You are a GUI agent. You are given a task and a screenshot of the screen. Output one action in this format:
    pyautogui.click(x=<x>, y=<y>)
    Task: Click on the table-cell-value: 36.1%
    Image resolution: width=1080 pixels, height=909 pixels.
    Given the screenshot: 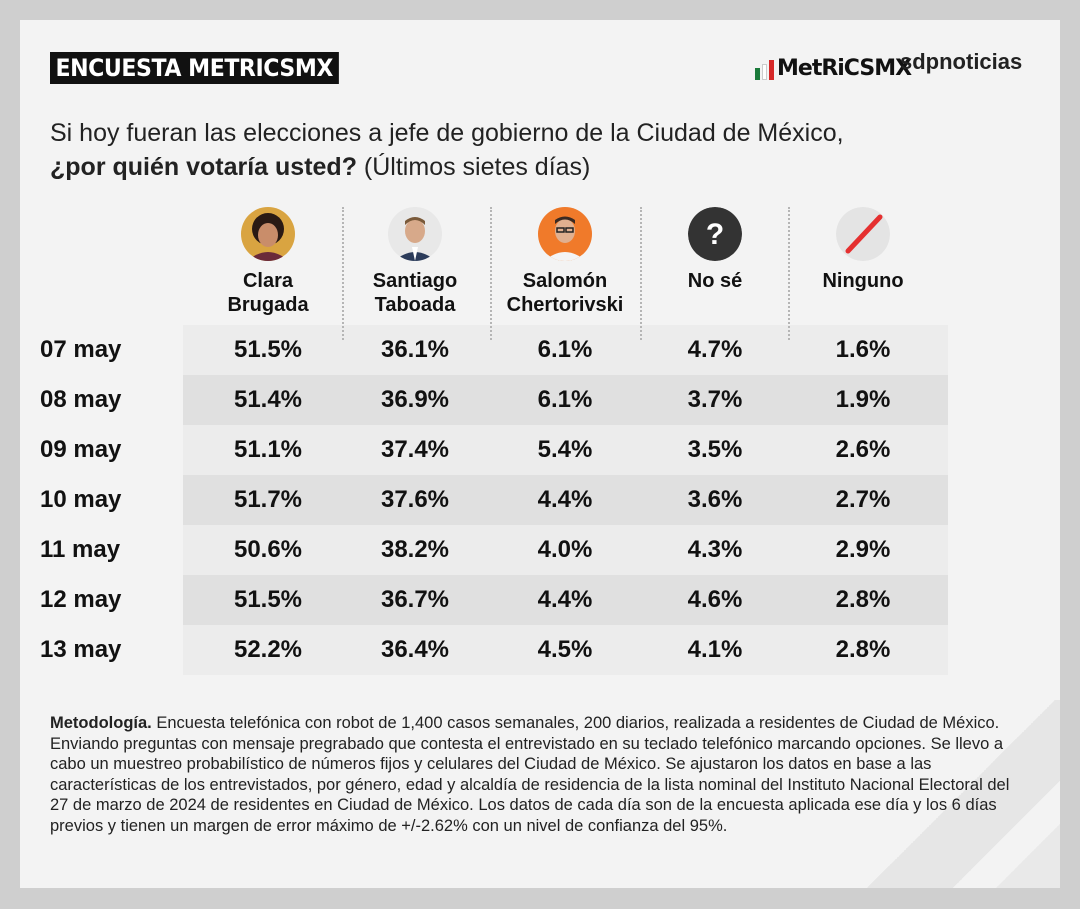 What is the action you would take?
    pyautogui.click(x=415, y=349)
    